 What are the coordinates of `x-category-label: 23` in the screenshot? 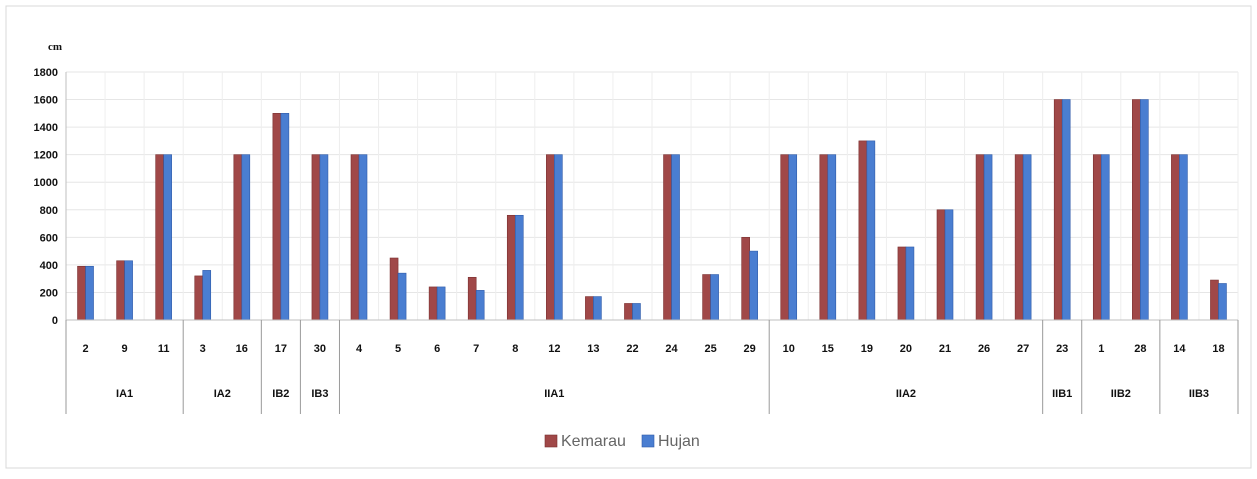 It's located at (1062, 349).